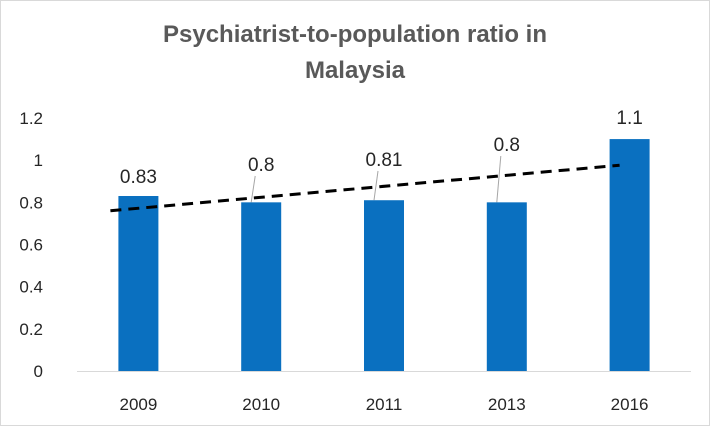 The image size is (710, 426). What do you see at coordinates (261, 286) in the screenshot?
I see `bar-2010` at bounding box center [261, 286].